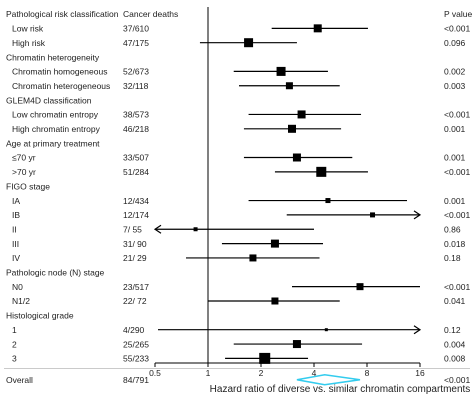  I want to click on group-label: GLEM4D classification, so click(49, 100).